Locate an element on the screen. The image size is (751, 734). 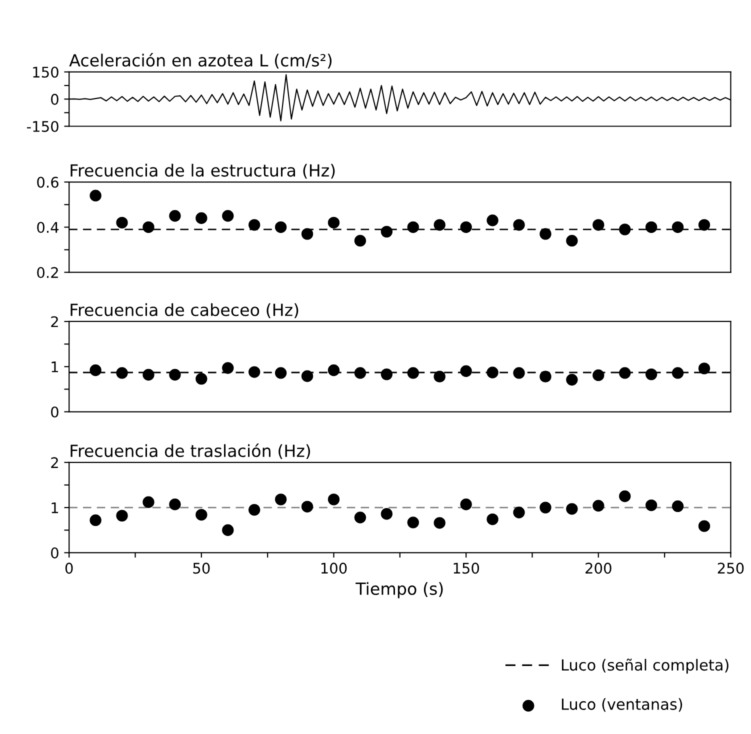
x-tick-label: 200 is located at coordinates (599, 568).